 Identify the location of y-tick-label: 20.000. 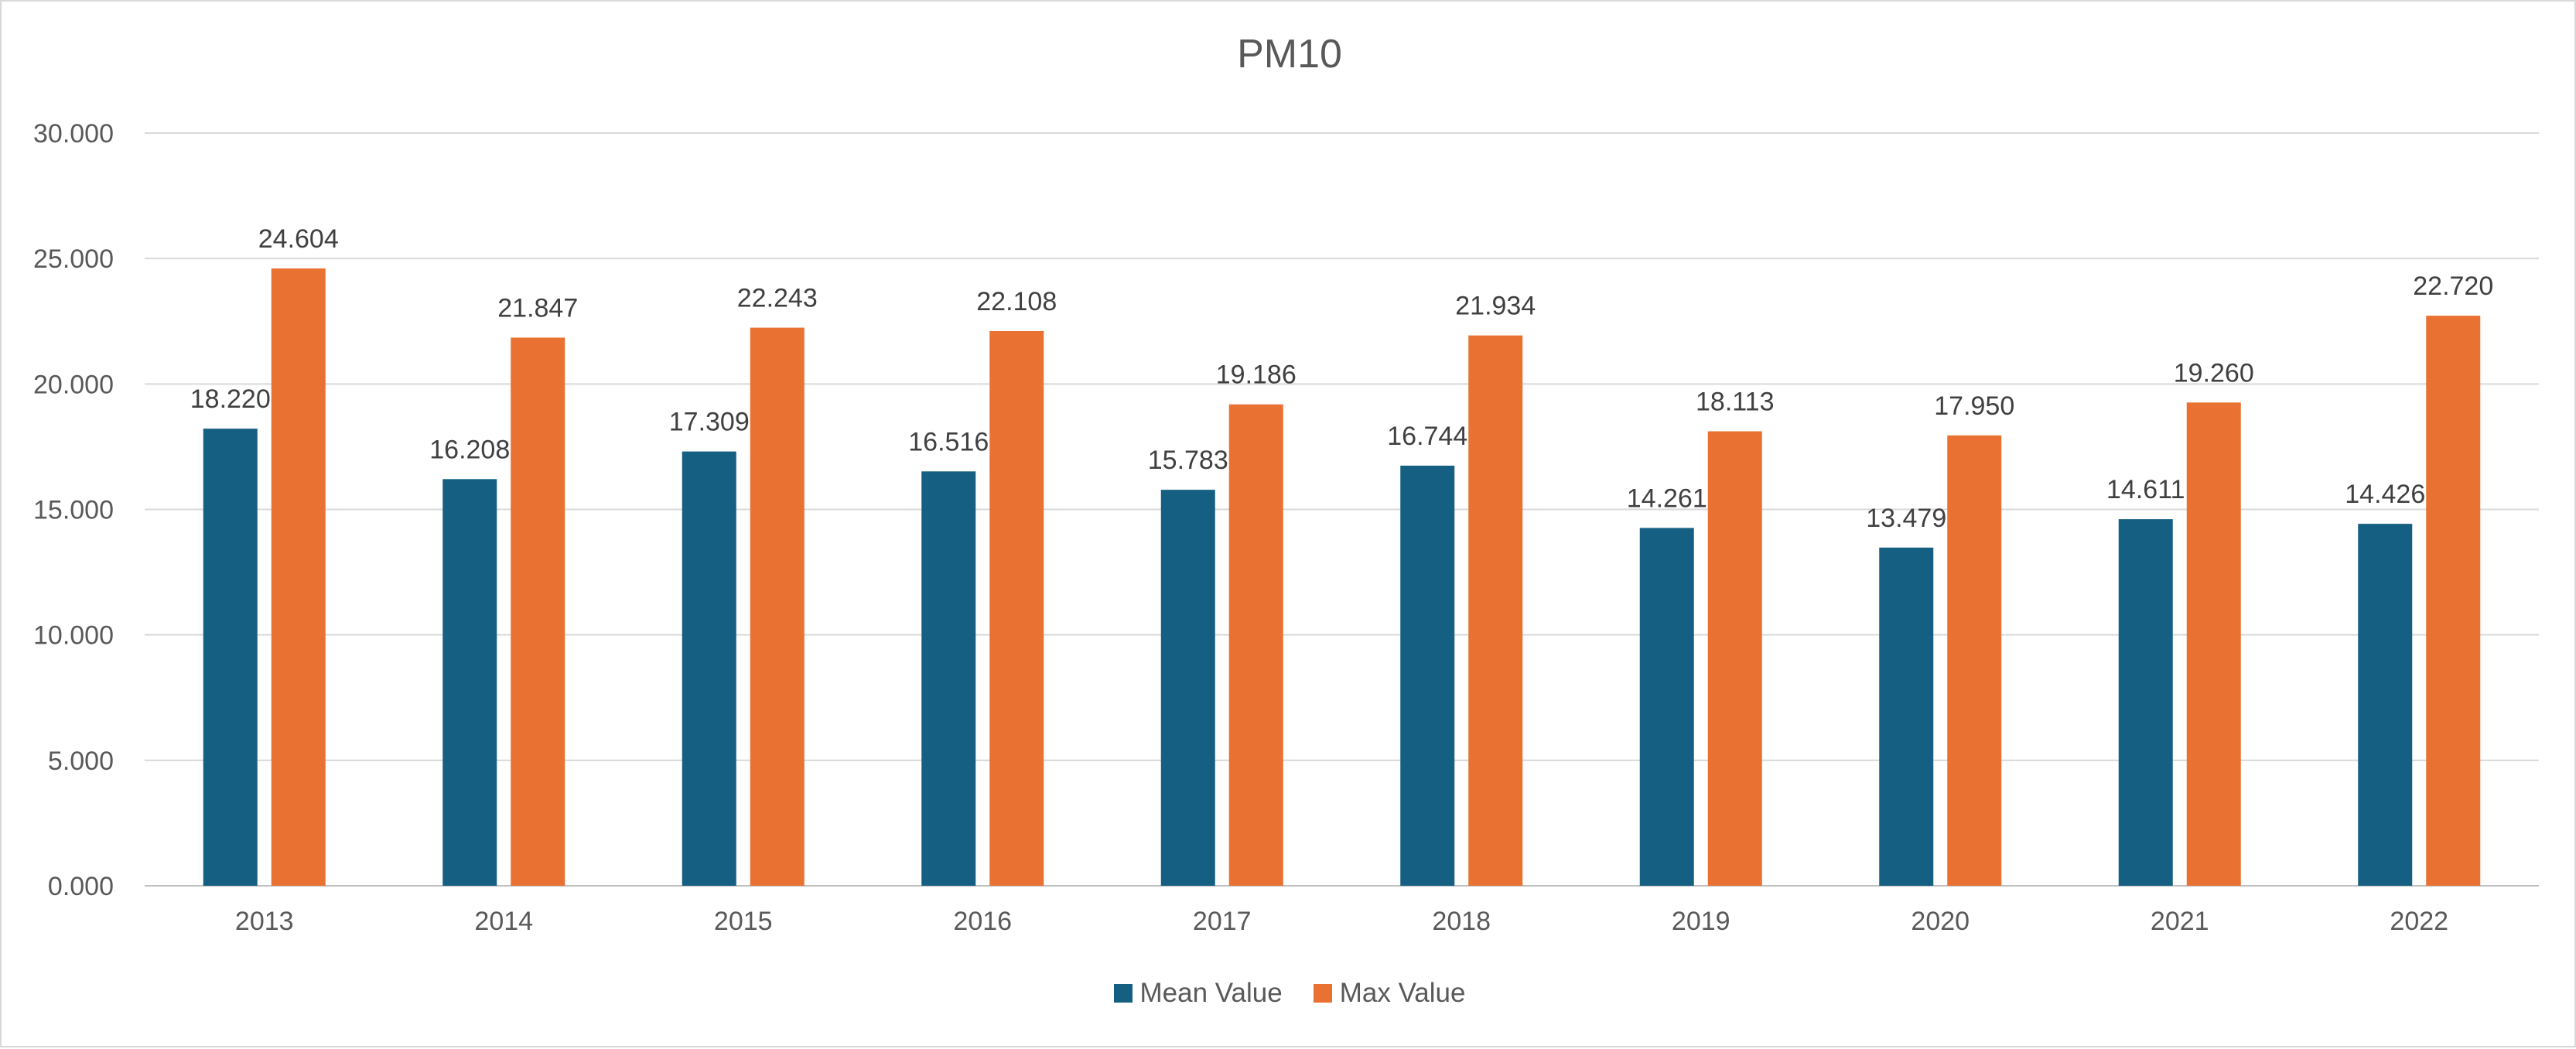
(73, 384).